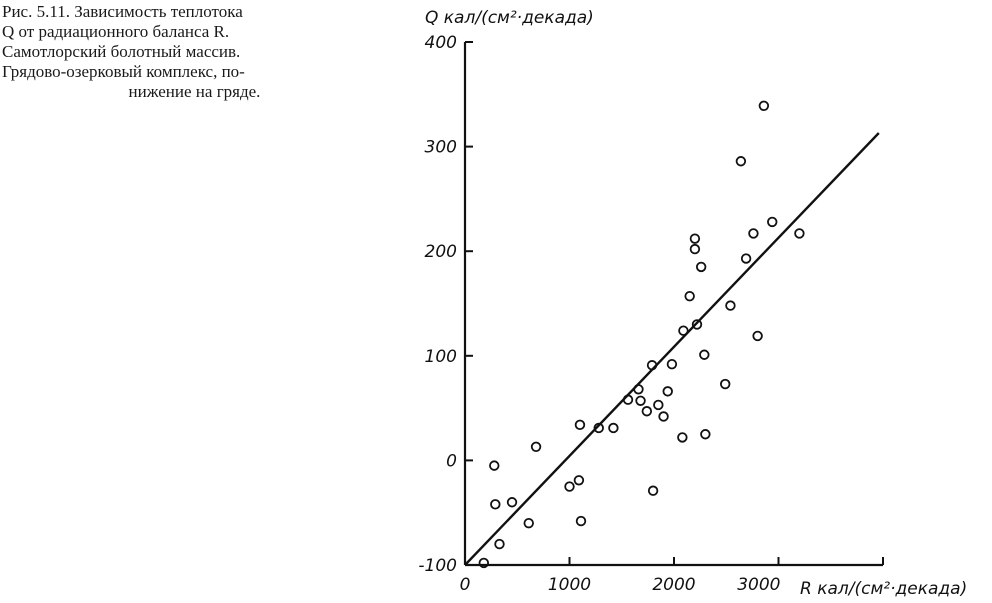 The height and width of the screenshot is (603, 992). What do you see at coordinates (465, 585) in the screenshot?
I see `x-tick-label: 0` at bounding box center [465, 585].